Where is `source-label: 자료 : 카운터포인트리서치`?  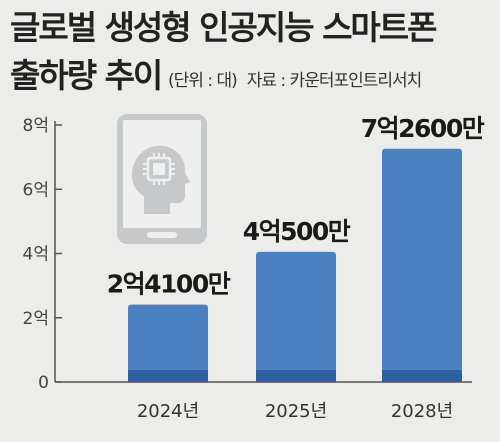 source-label: 자료 : 카운터포인트리서치 is located at coordinates (334, 81).